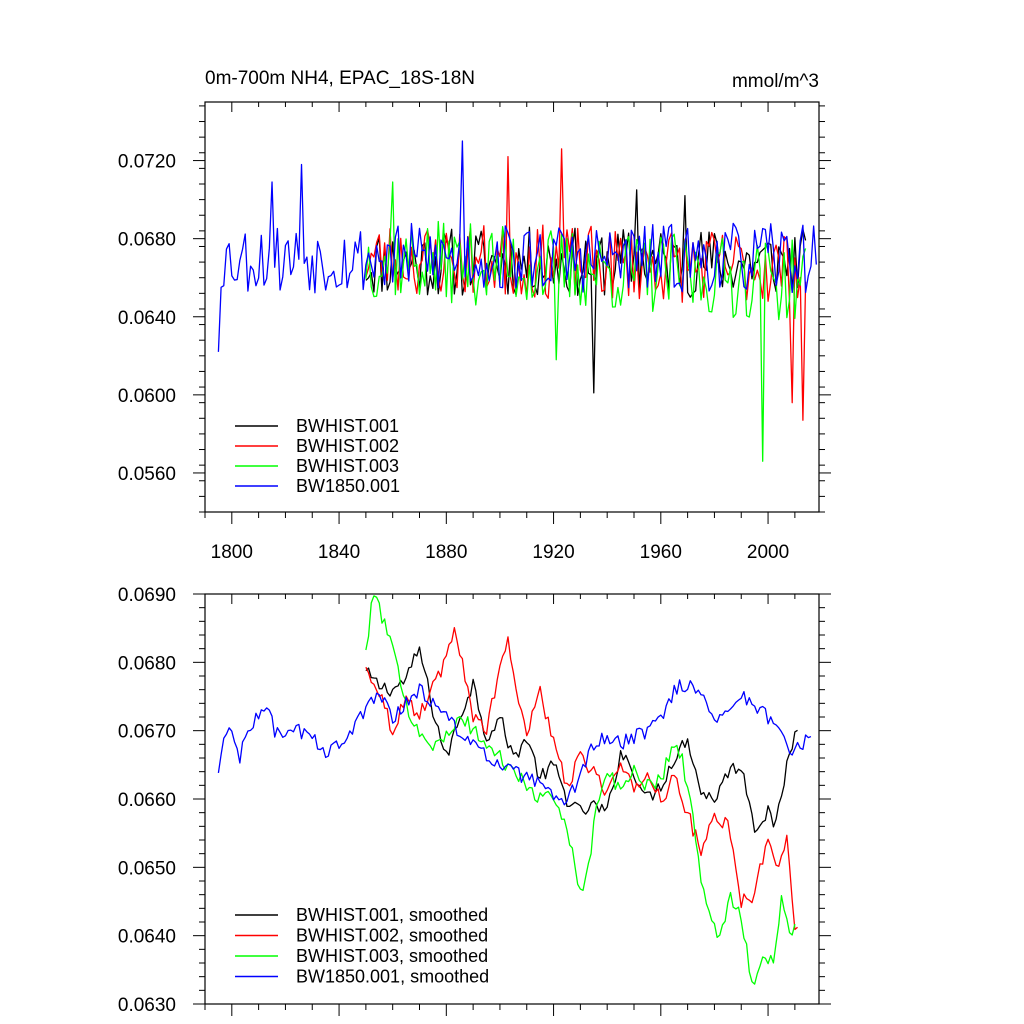  Describe the element at coordinates (661, 552) in the screenshot. I see `x-tick-label: 1960` at that location.